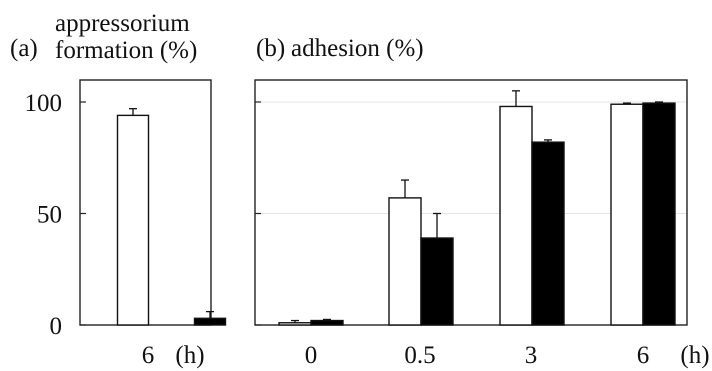 The image size is (712, 371). Describe the element at coordinates (148, 355) in the screenshot. I see `panel-a-x-tick-label: 6` at that location.